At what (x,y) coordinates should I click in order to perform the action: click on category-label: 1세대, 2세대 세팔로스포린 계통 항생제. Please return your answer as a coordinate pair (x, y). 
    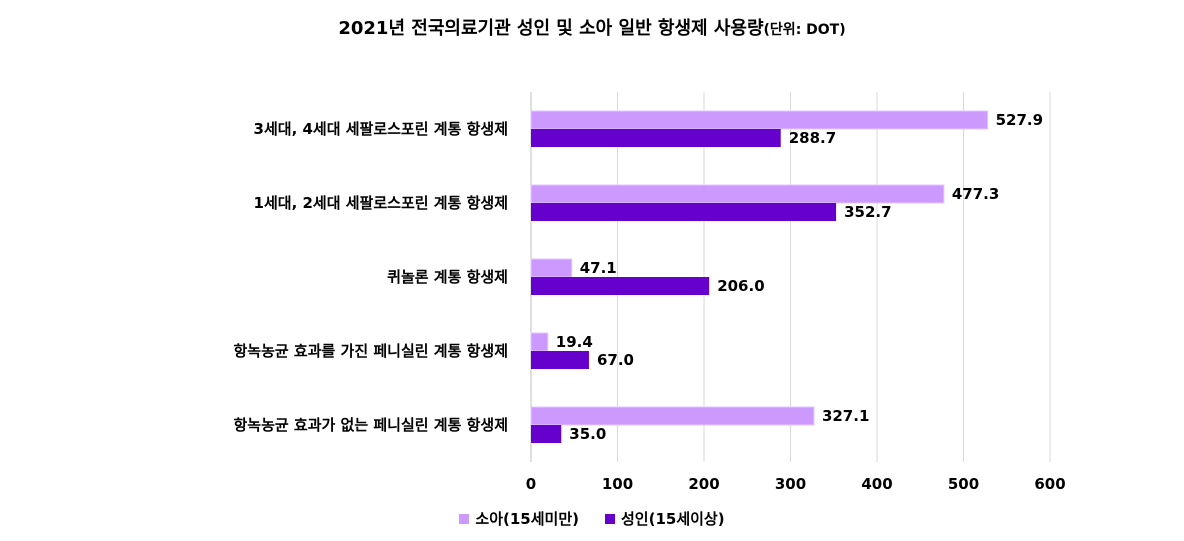
    Looking at the image, I should click on (381, 203).